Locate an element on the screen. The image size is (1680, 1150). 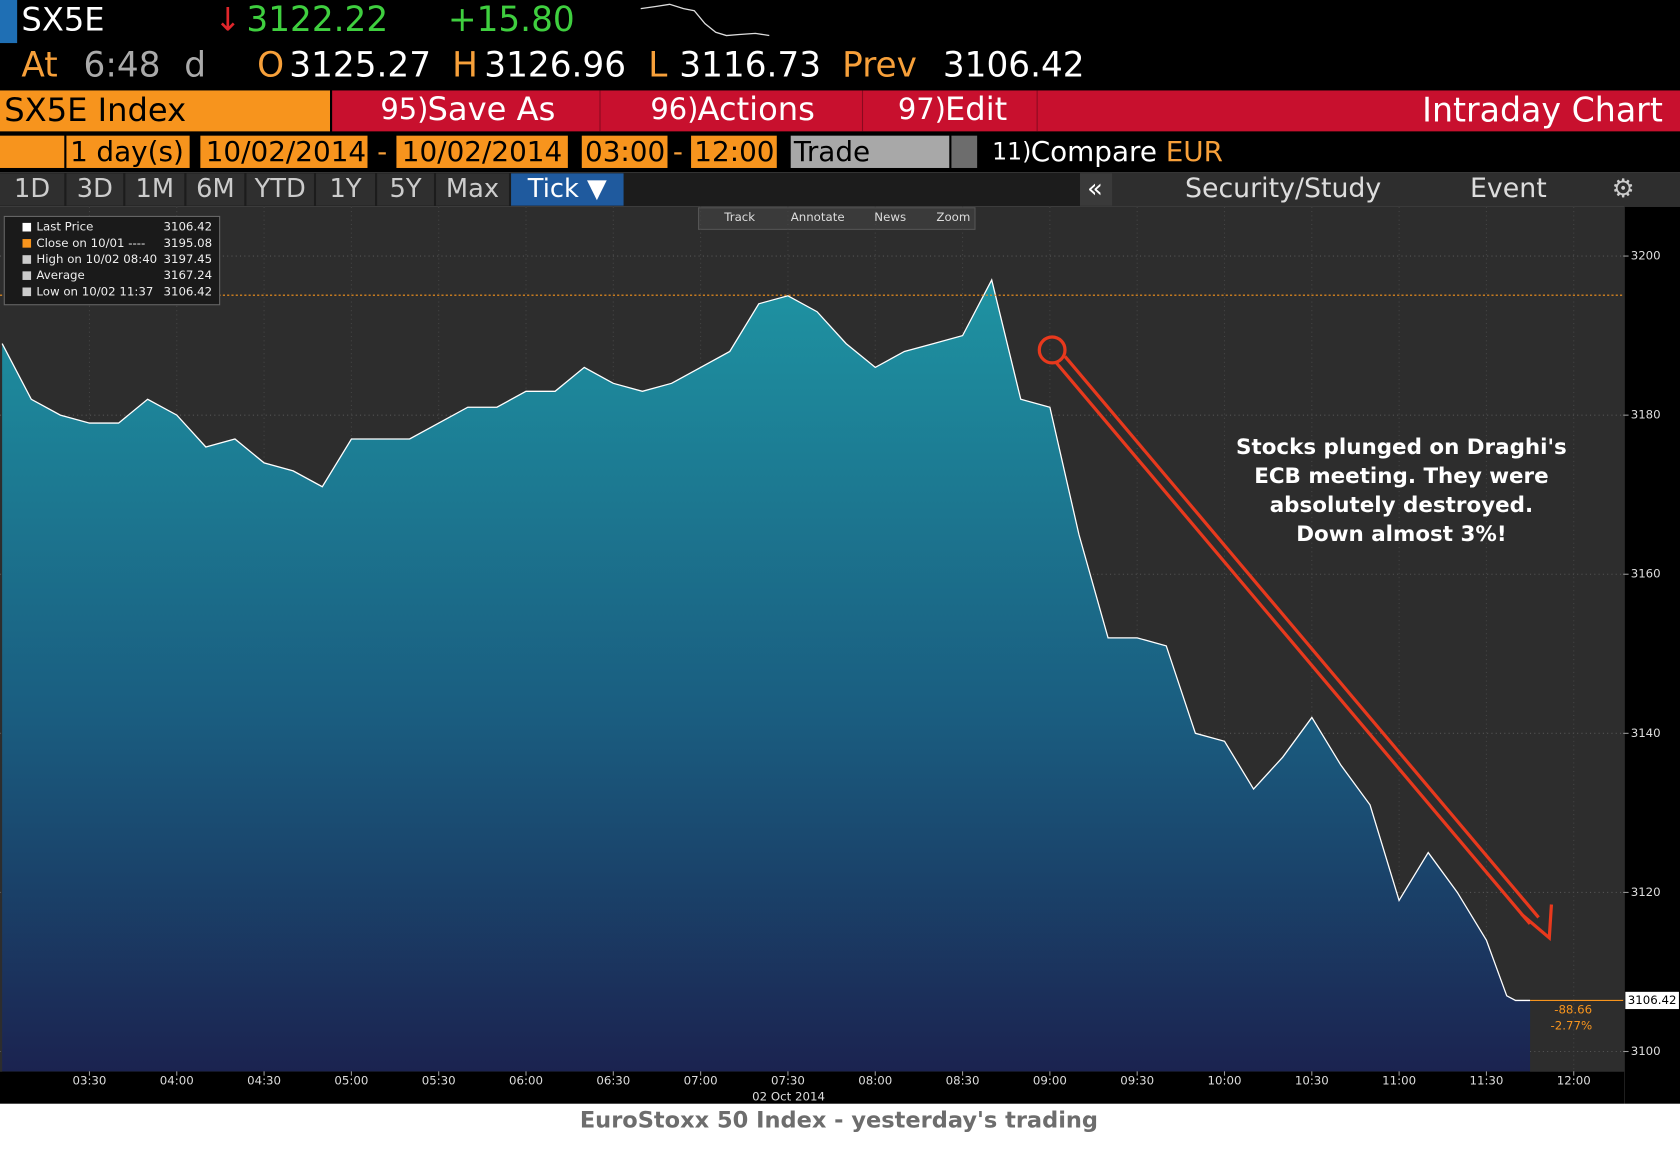
event-button: Event is located at coordinates (1508, 188).